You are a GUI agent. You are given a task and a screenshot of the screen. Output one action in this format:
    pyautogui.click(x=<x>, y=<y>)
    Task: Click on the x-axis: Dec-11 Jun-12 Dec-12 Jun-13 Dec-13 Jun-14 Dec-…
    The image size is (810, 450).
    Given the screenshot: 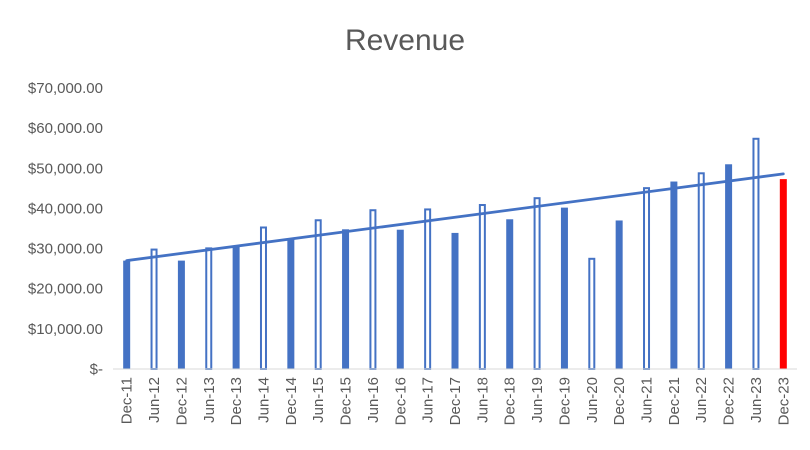 What is the action you would take?
    pyautogui.click(x=455, y=396)
    